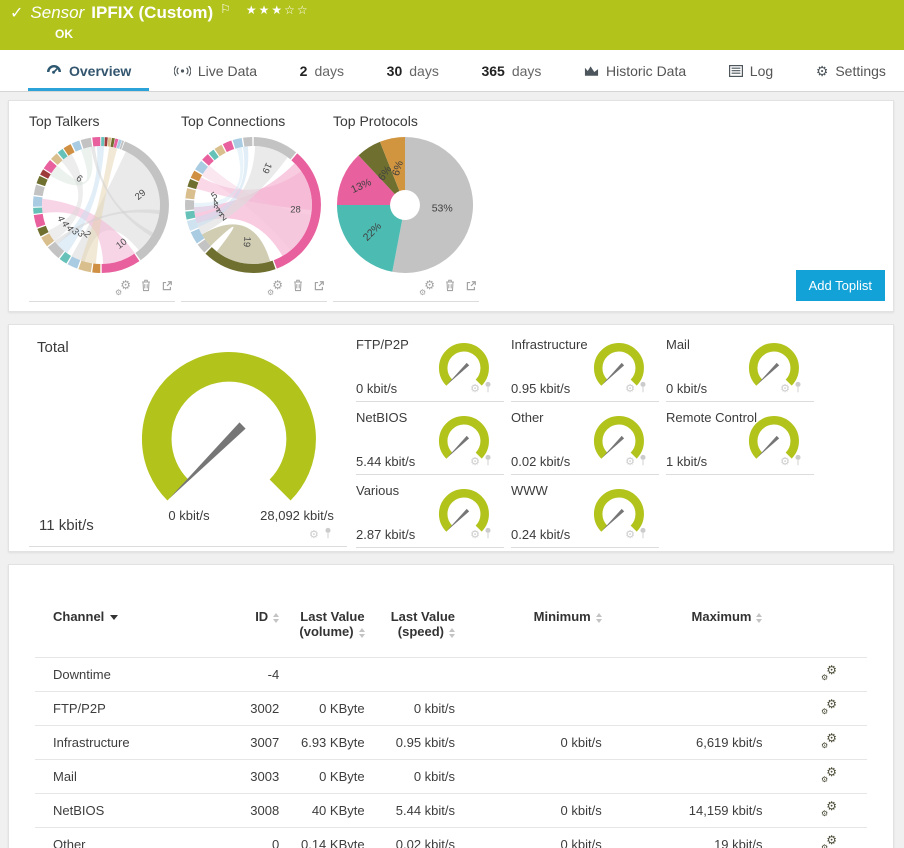  I want to click on last-value-speed: 0 kbit/s, so click(414, 708).